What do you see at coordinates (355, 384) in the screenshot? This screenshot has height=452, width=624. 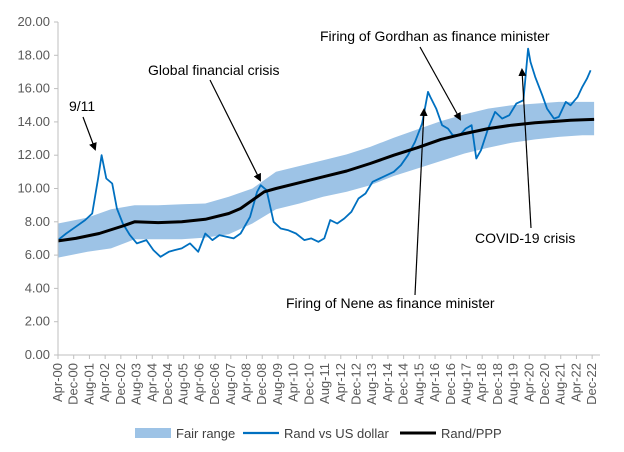 I see `x-tick-label: Dec-12` at bounding box center [355, 384].